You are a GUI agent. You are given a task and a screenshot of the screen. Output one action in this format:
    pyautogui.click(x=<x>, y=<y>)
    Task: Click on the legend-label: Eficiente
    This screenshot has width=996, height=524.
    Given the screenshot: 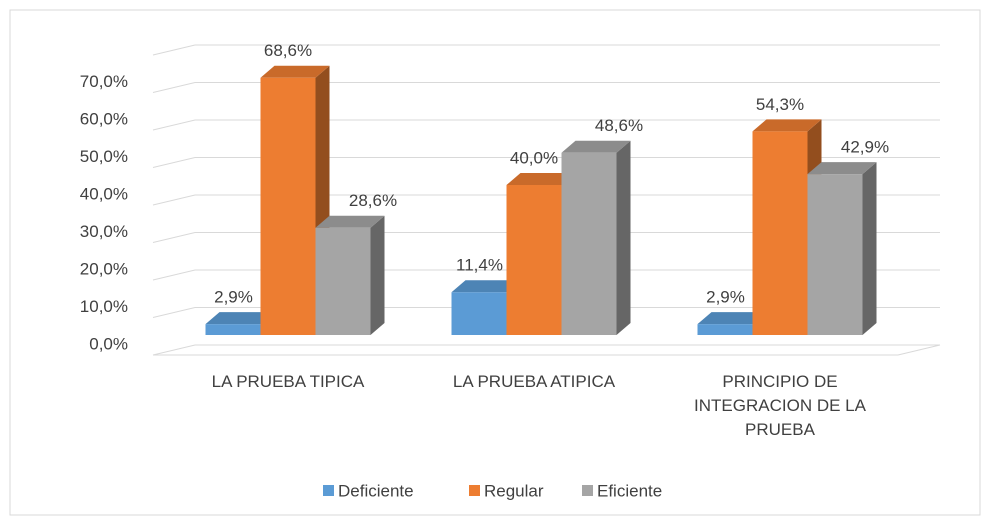 What is the action you would take?
    pyautogui.click(x=629, y=490)
    